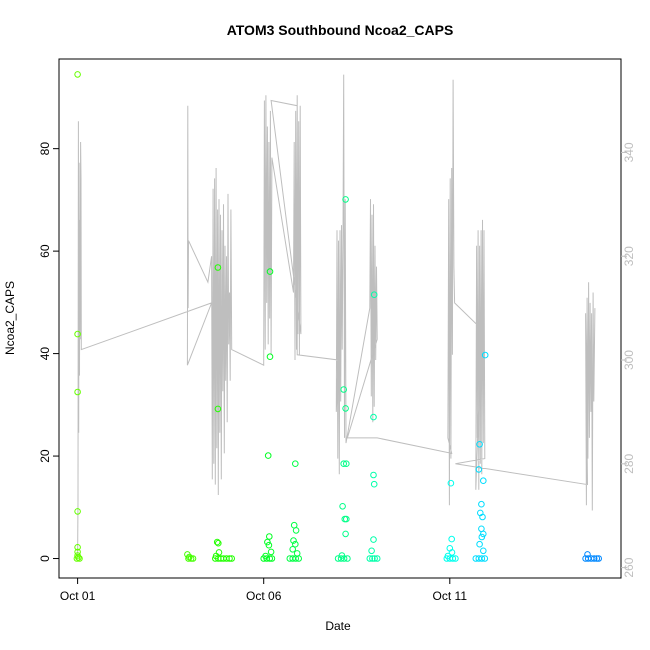  Describe the element at coordinates (450, 596) in the screenshot. I see `x-tick-label: Oct 11` at that location.